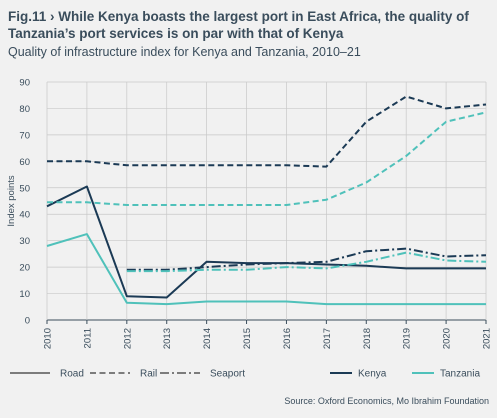 This screenshot has width=497, height=418. Describe the element at coordinates (407, 338) in the screenshot. I see `x-tick-label: 2019` at that location.